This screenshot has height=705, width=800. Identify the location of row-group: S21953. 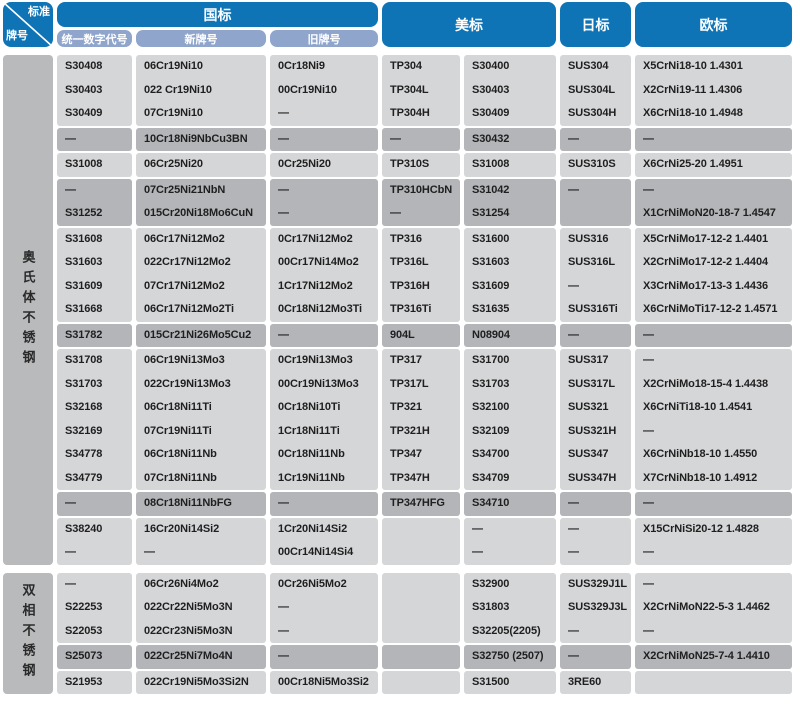
(94, 682).